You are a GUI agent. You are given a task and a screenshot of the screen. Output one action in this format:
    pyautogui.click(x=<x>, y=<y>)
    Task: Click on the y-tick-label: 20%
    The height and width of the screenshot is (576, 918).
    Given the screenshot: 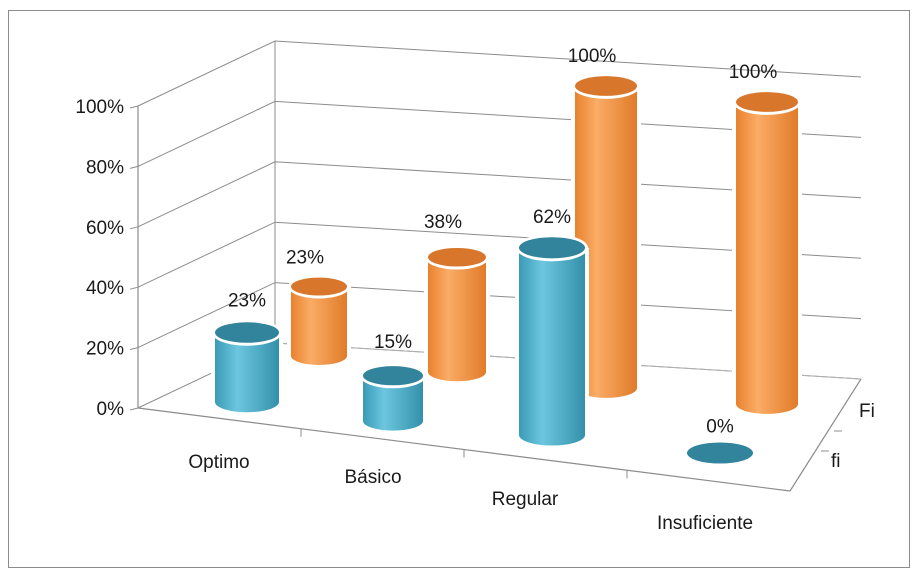 What is the action you would take?
    pyautogui.click(x=105, y=349)
    